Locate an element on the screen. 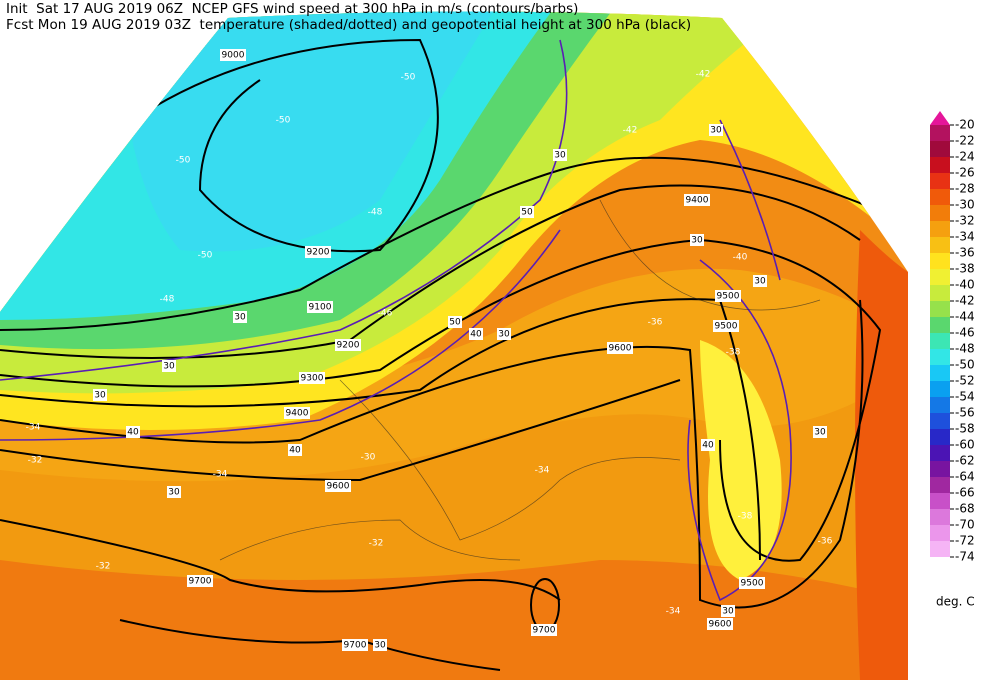 This screenshot has height=680, width=1000. colorbar-label: -40 is located at coordinates (965, 285).